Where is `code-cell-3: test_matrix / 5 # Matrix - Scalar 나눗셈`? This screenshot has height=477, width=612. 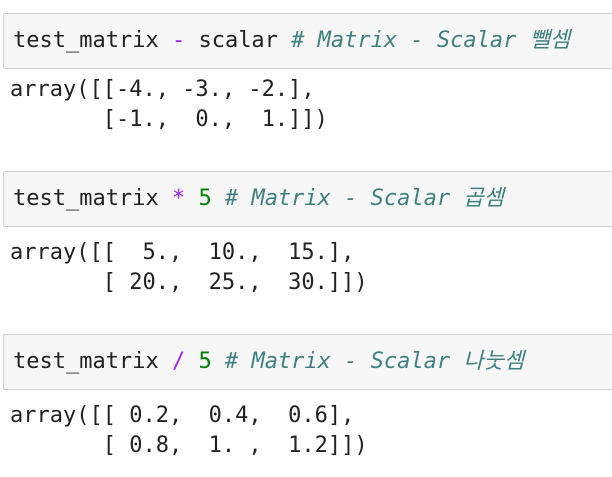 code-cell-3: test_matrix / 5 # Matrix - Scalar 나눗셈 is located at coordinates (307, 362).